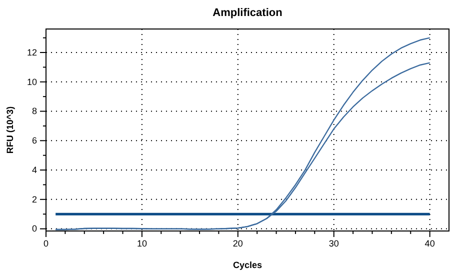  I want to click on x-tick-label: 40, so click(429, 243).